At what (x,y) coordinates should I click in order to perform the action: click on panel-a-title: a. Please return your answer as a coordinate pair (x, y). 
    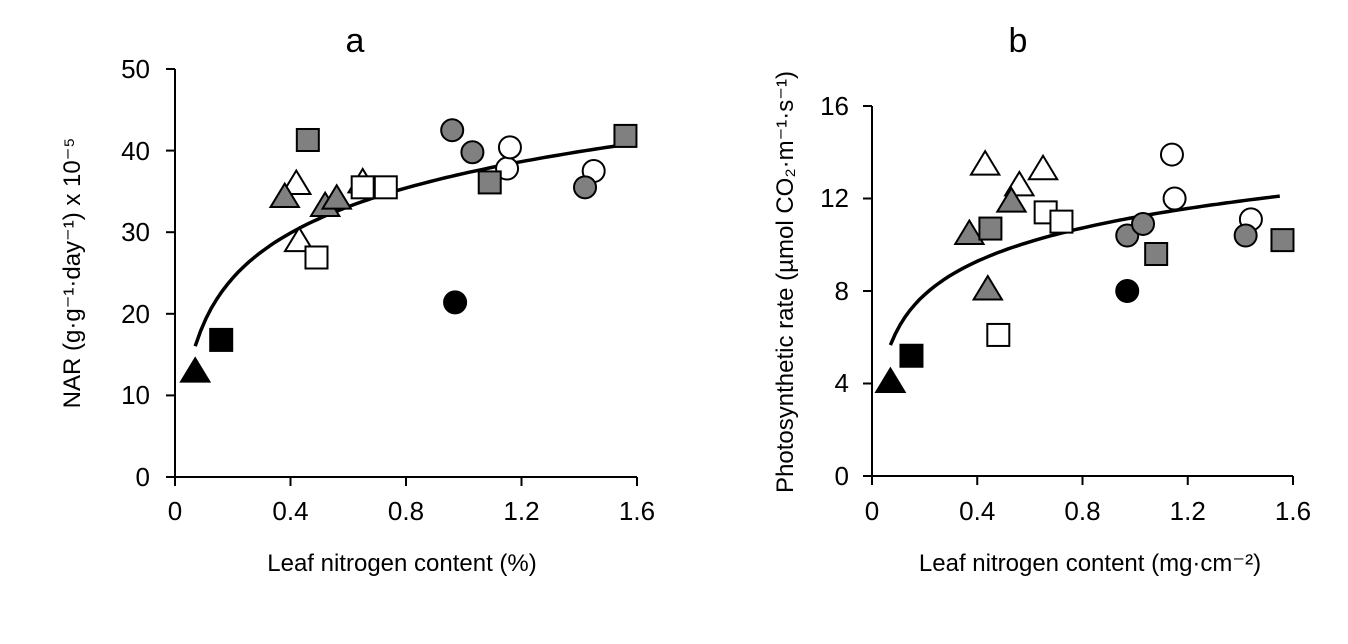
    Looking at the image, I should click on (355, 41).